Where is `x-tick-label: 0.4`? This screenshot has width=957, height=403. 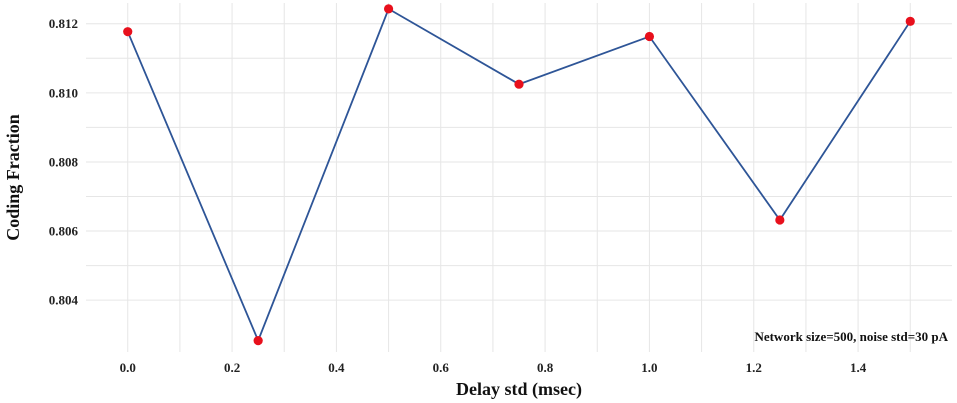
x-tick-label: 0.4 is located at coordinates (336, 367).